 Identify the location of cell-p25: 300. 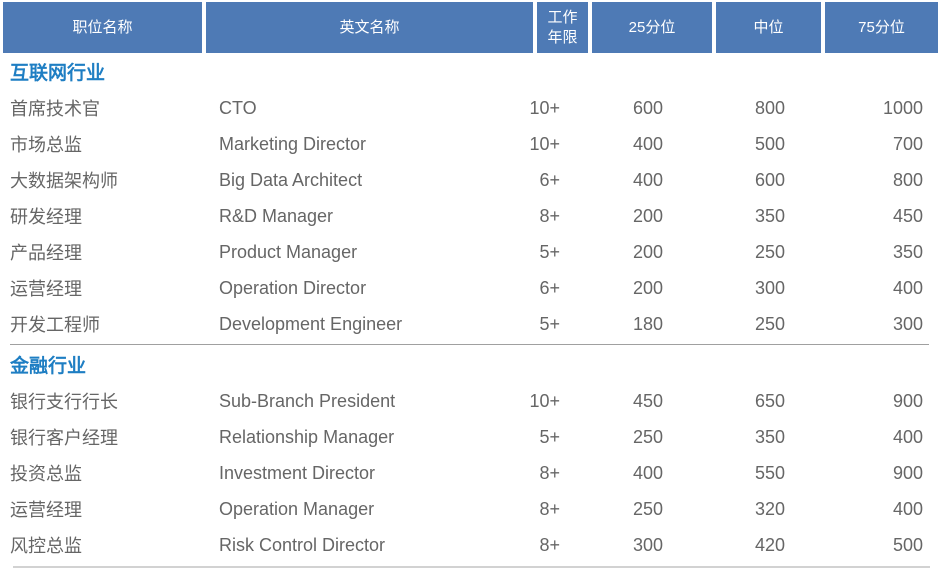
(647, 544).